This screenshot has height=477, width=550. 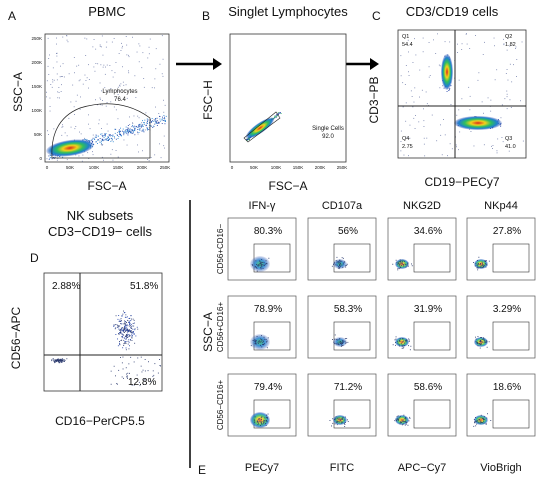 I want to click on panel-d-ur-value: 51.8%, so click(x=144, y=286).